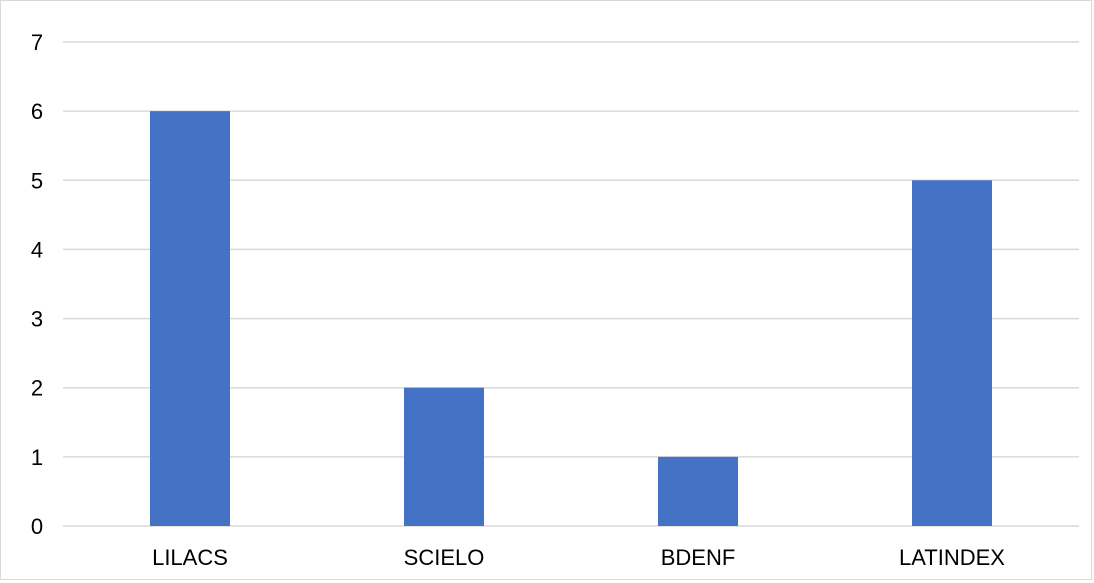 The image size is (1094, 583). Describe the element at coordinates (37, 180) in the screenshot. I see `y-tick-label: 5` at that location.